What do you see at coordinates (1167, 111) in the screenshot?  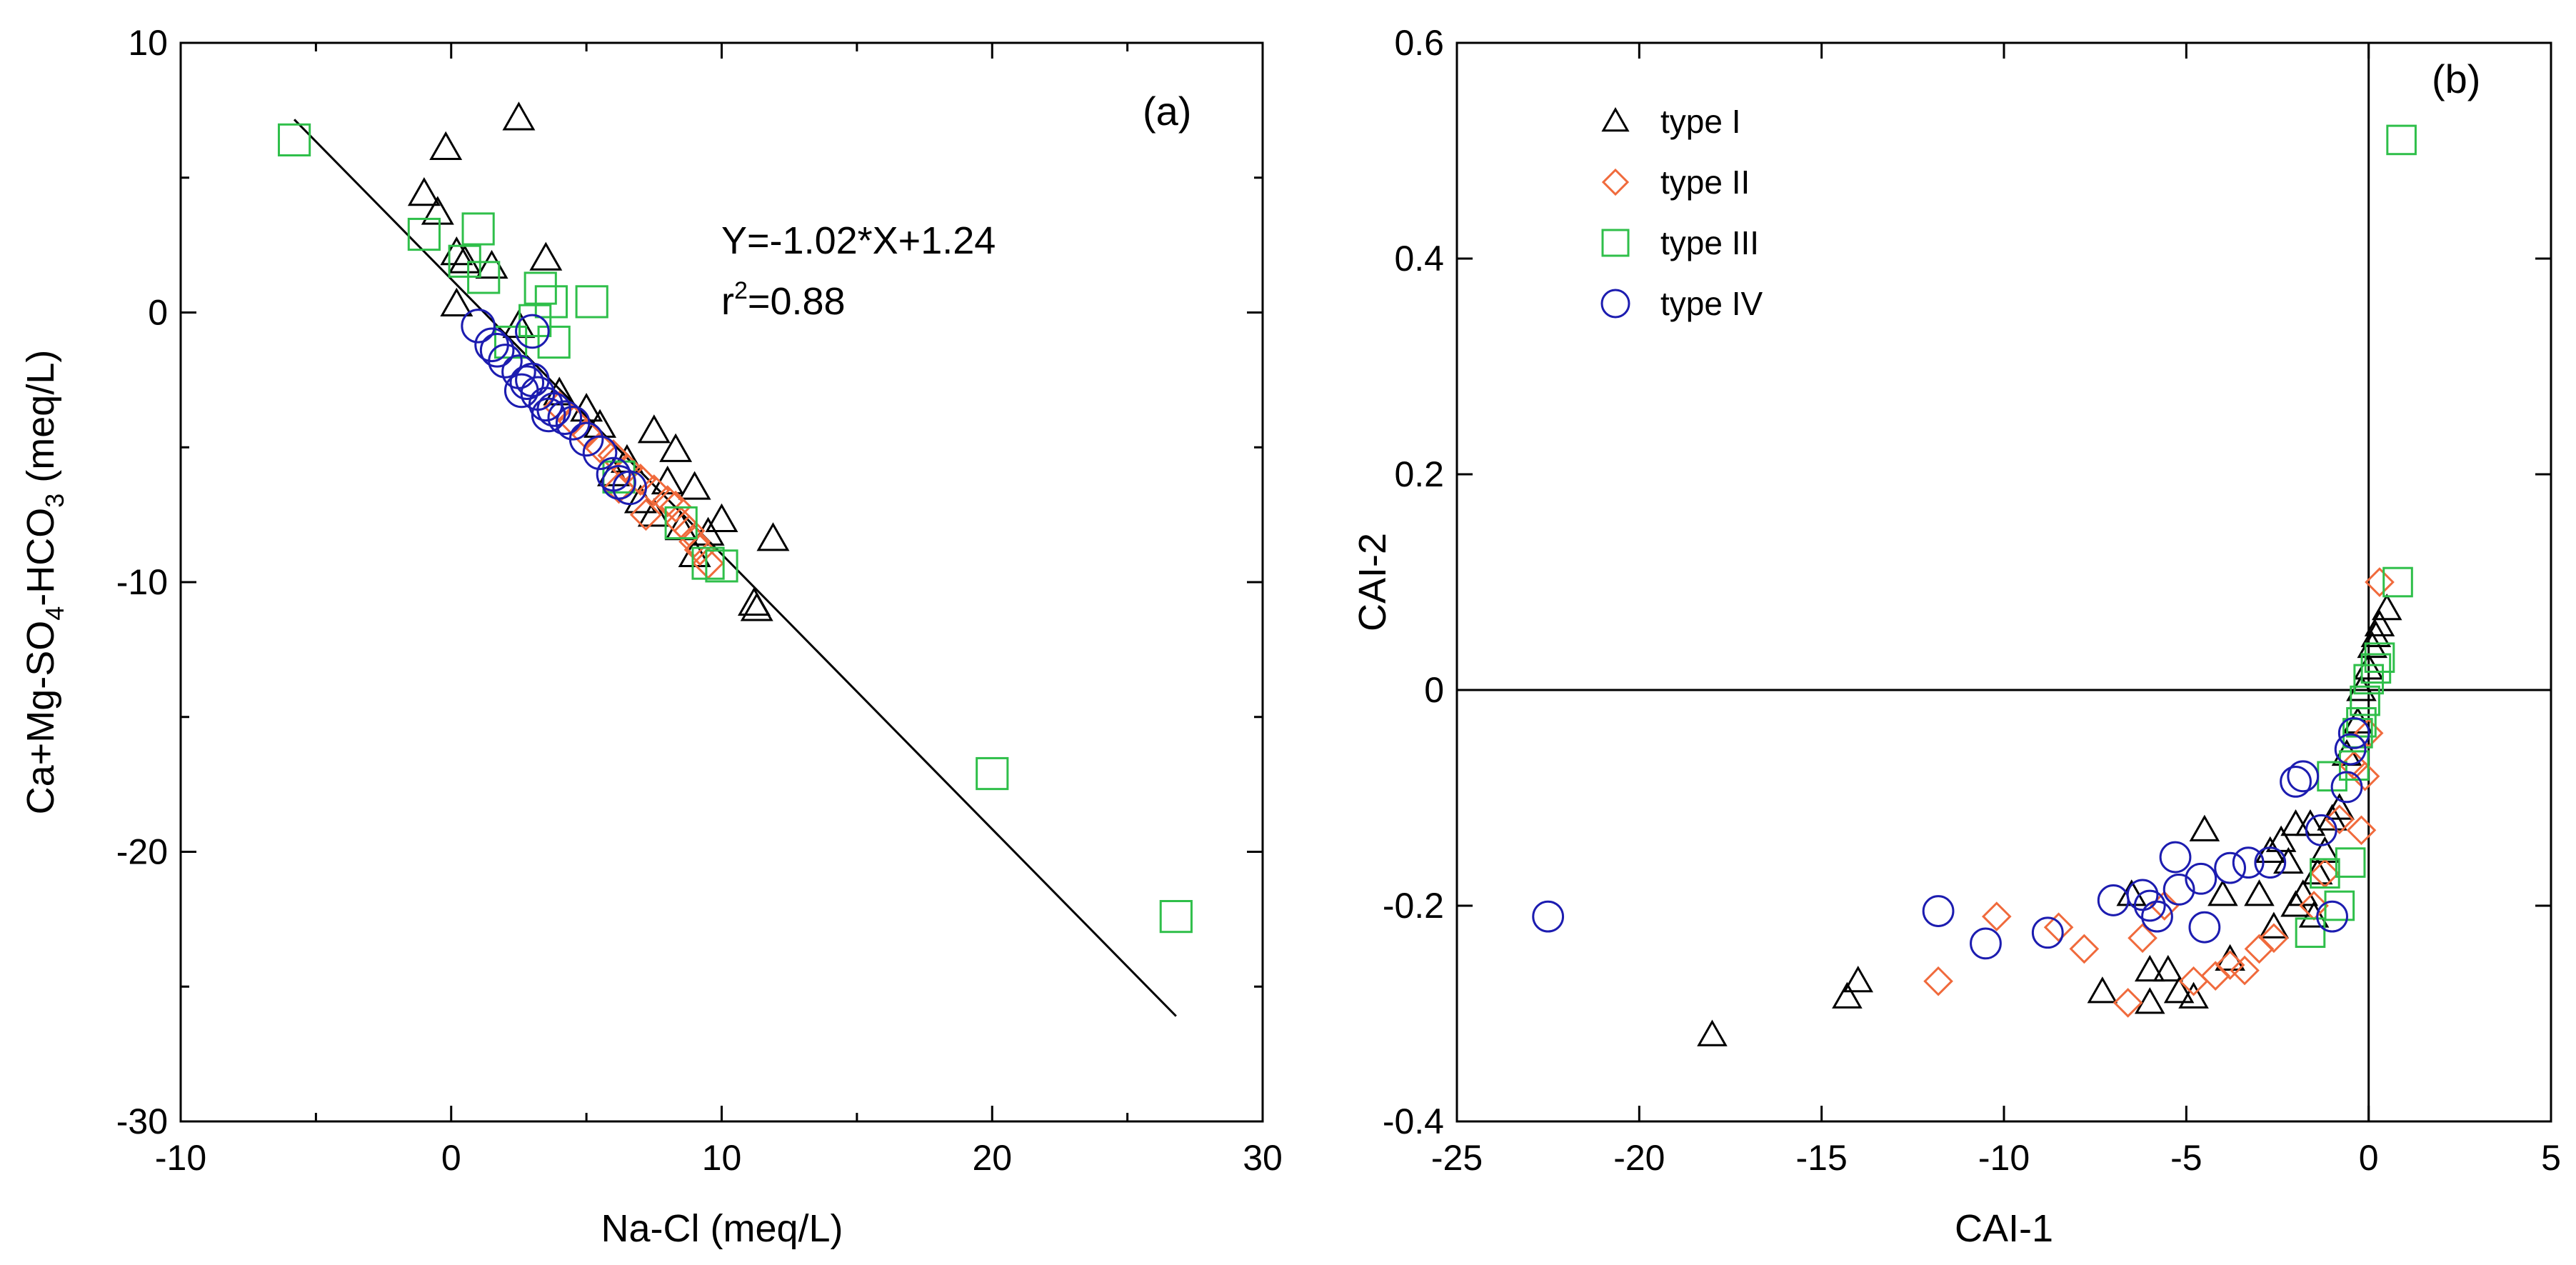 I see `panel-label-a: (a)` at bounding box center [1167, 111].